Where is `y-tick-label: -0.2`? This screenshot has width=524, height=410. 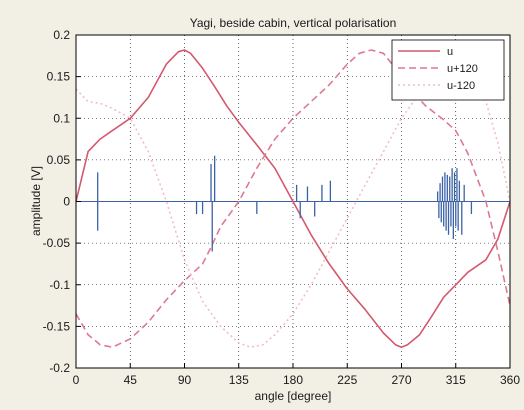 y-tick-label: -0.2 is located at coordinates (59, 368).